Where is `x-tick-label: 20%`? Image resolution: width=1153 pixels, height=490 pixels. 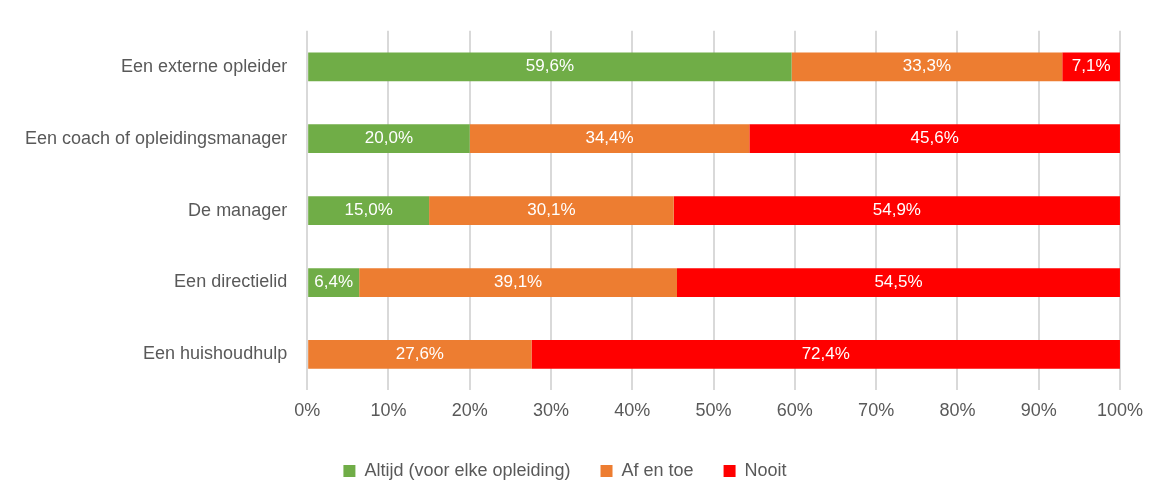
x-tick-label: 20% is located at coordinates (469, 410).